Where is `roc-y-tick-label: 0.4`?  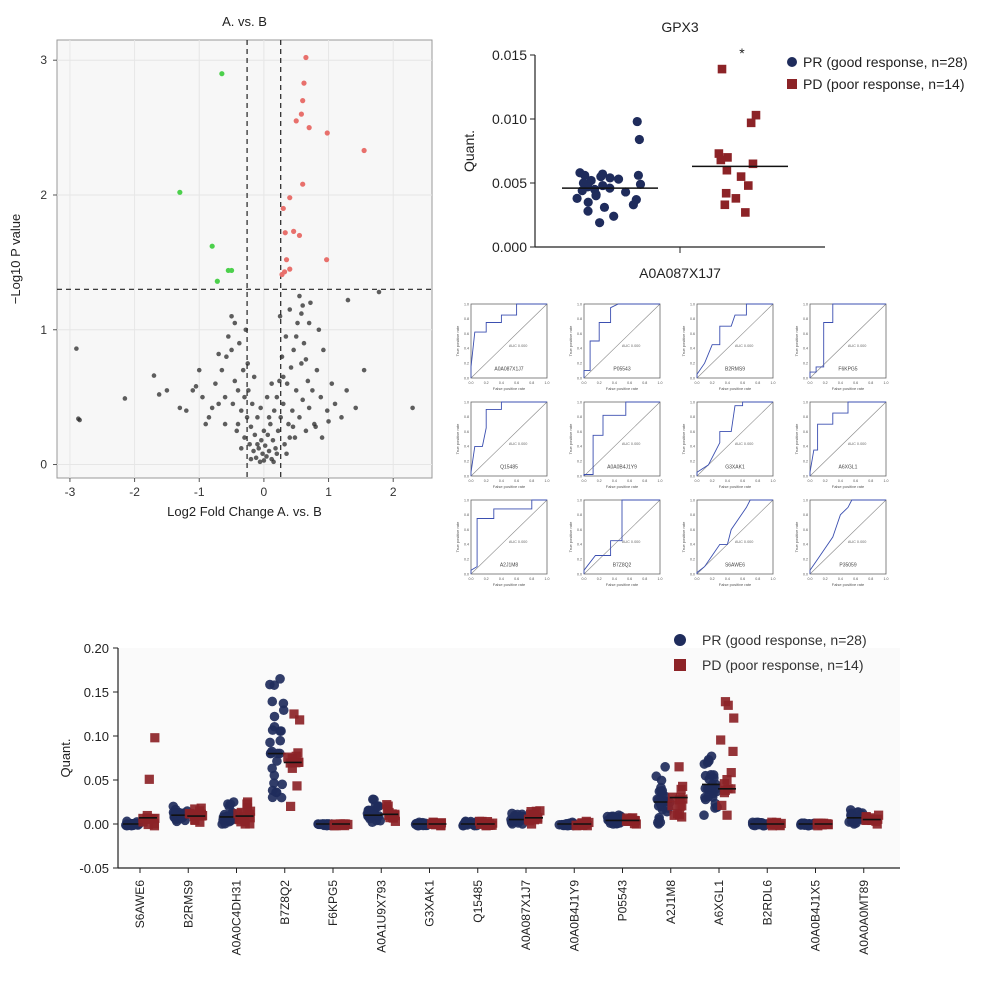 roc-y-tick-label: 0.4 is located at coordinates (692, 447).